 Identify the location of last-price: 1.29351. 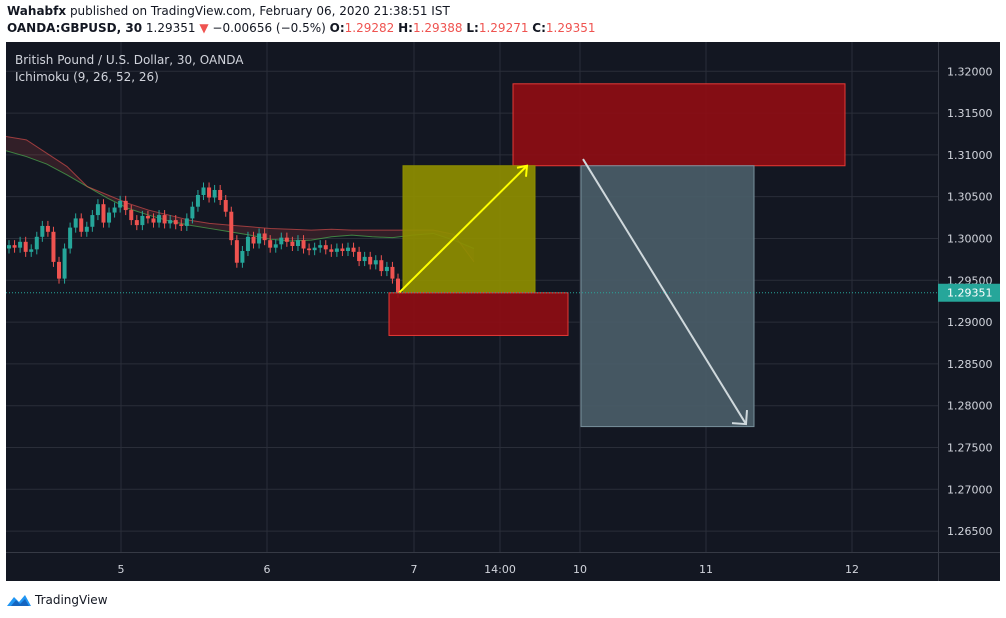
(170, 28).